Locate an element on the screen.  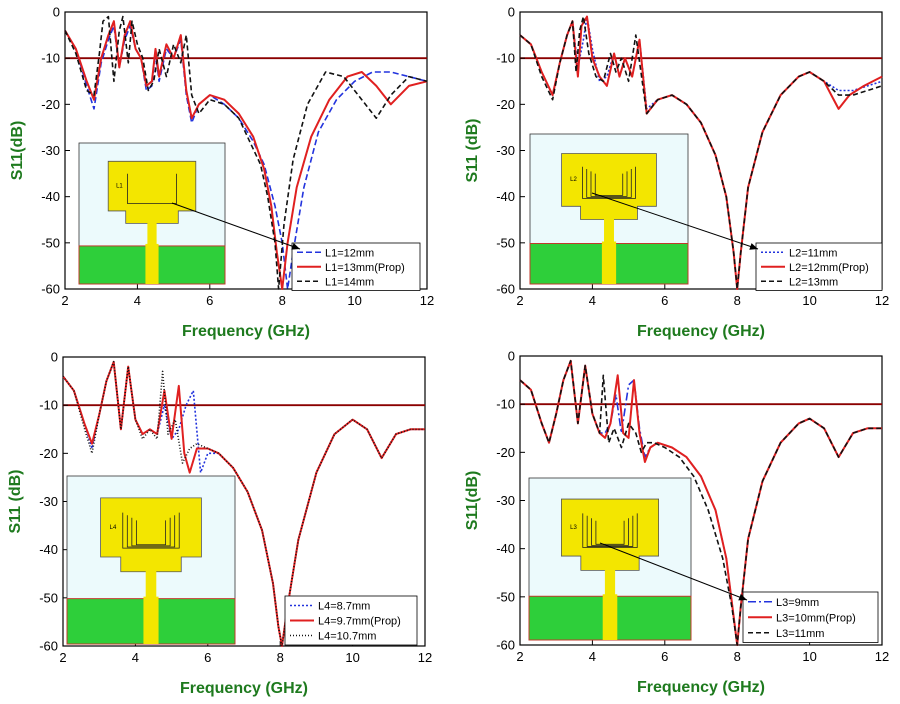
antenna-inset: L3 is located at coordinates (638, 559).